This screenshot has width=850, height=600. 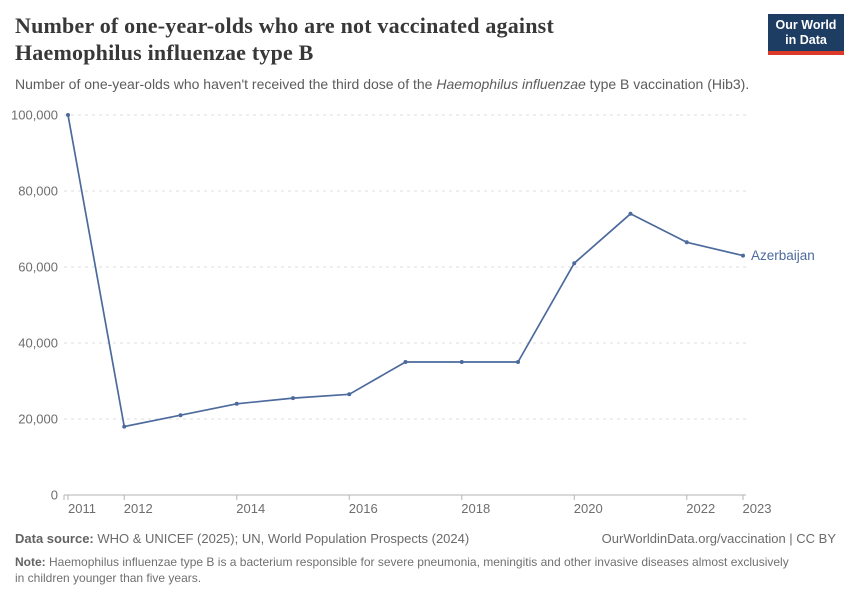 What do you see at coordinates (686, 242) in the screenshot?
I see `data-point-2022` at bounding box center [686, 242].